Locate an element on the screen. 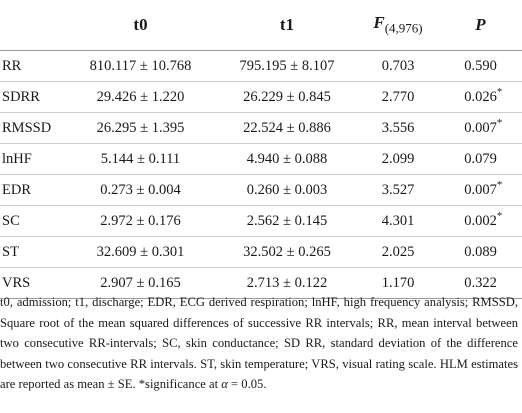 The height and width of the screenshot is (413, 522). footnote-alpha-symbol: α is located at coordinates (224, 384).